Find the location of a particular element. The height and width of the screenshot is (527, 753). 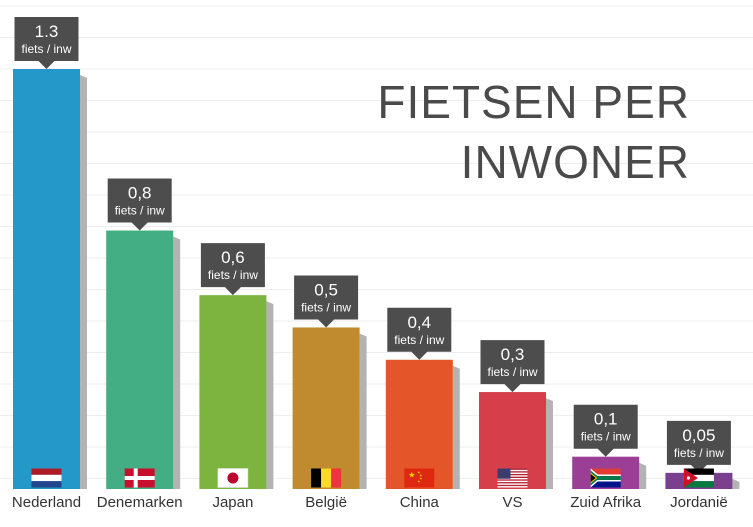

data-label: 0,8 is located at coordinates (140, 193).